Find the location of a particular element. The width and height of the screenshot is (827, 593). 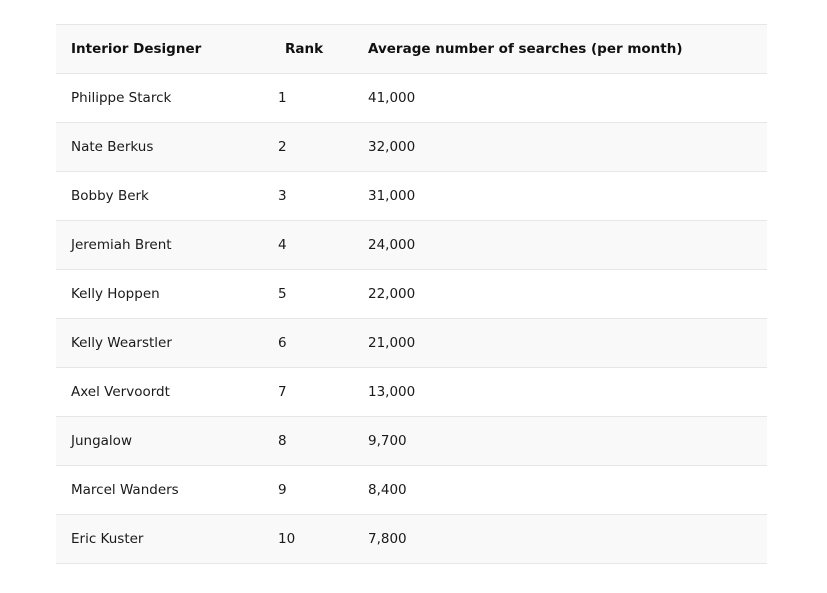

table-row: Axel Vervoordt 7 13,000 is located at coordinates (411, 392).